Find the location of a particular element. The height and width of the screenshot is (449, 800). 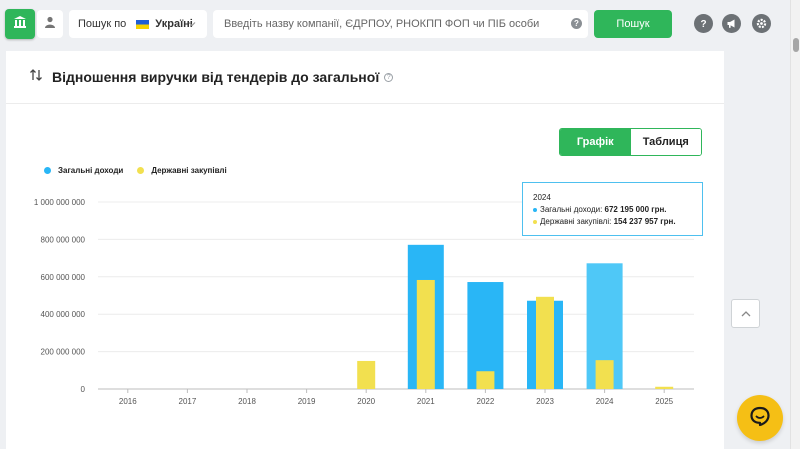

tooltip-state-procurement: Державні закупівлі: 154 237 957 грн. is located at coordinates (612, 222).